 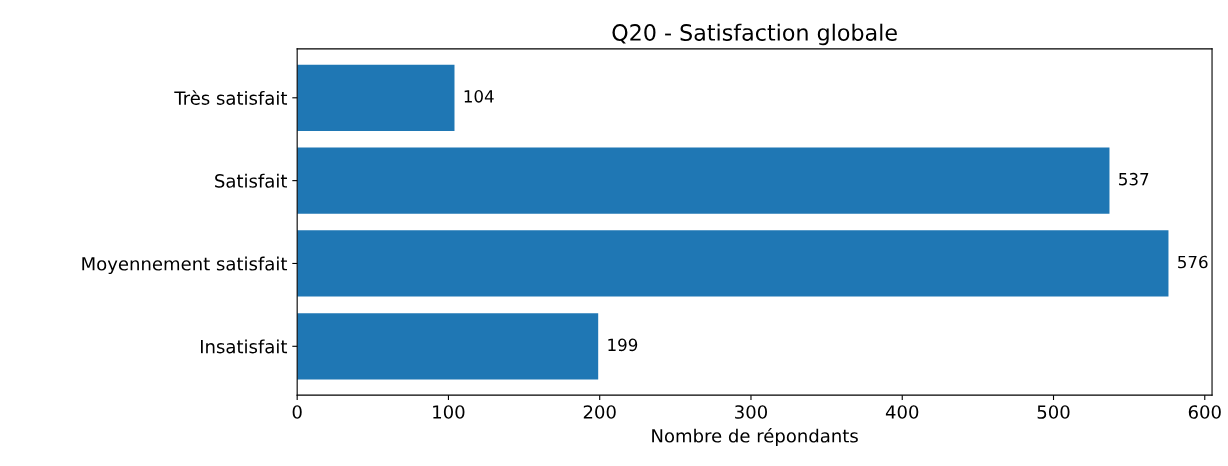 What do you see at coordinates (754, 34) in the screenshot?
I see `chart-title: Q20 - Satisfaction globale` at bounding box center [754, 34].